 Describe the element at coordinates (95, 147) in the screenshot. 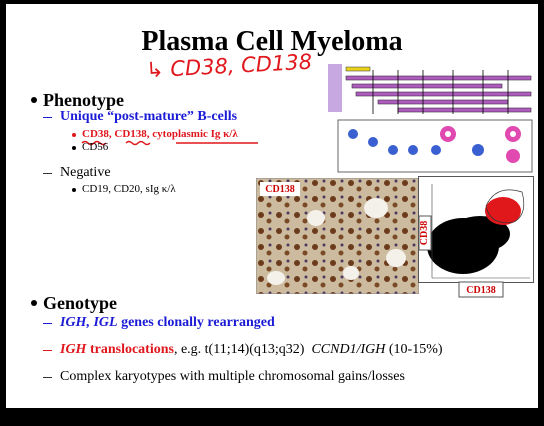

I see `marker-item: CD56` at that location.